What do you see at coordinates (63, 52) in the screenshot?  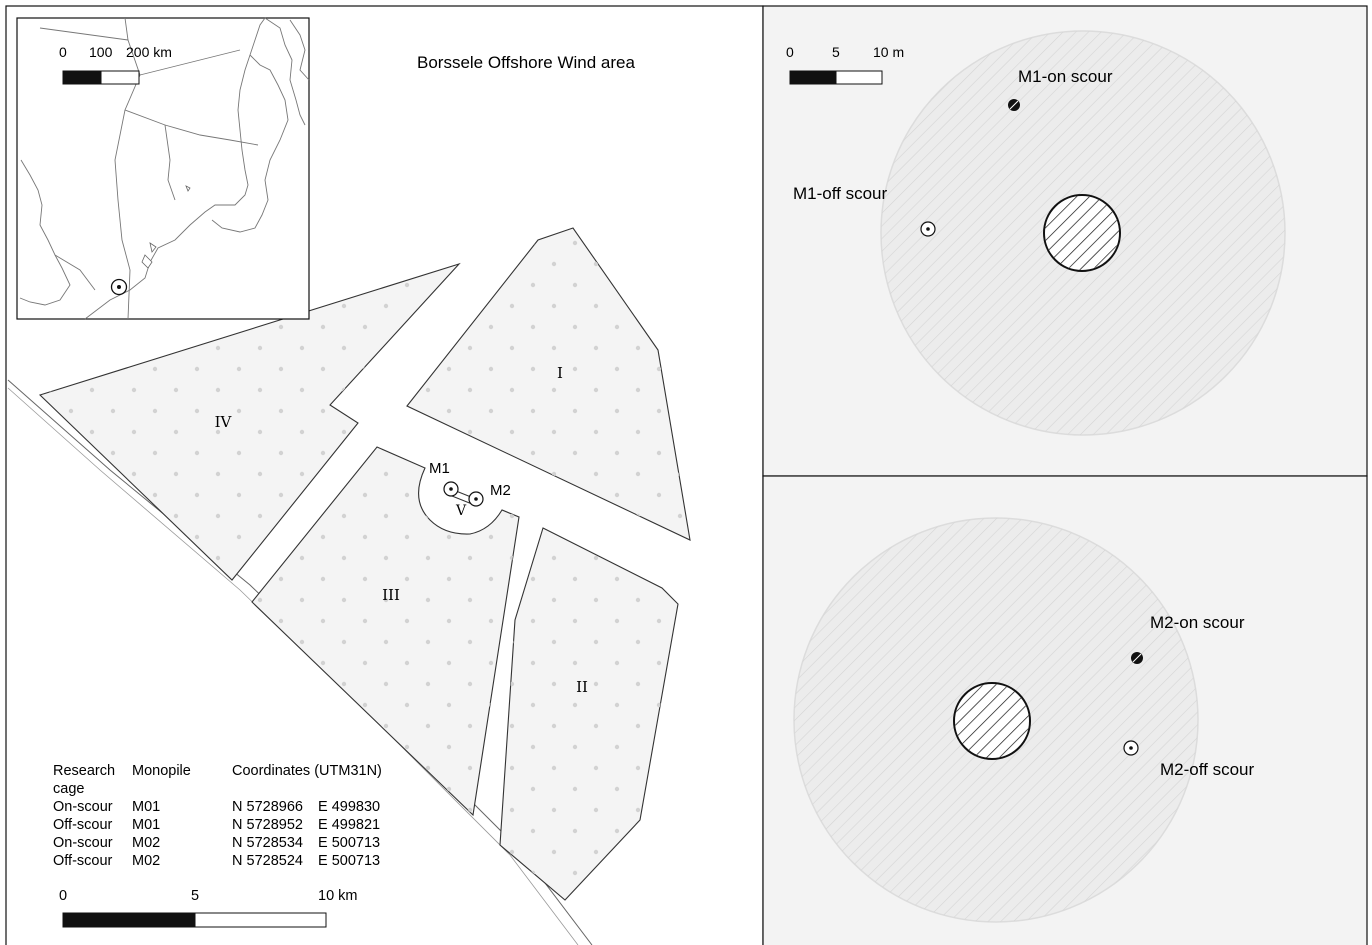 I see `inset-scale-label: 0` at bounding box center [63, 52].